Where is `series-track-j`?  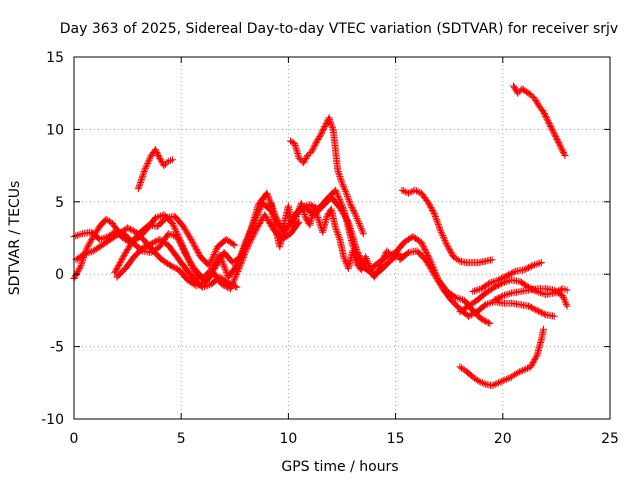
series-track-j is located at coordinates (477, 283).